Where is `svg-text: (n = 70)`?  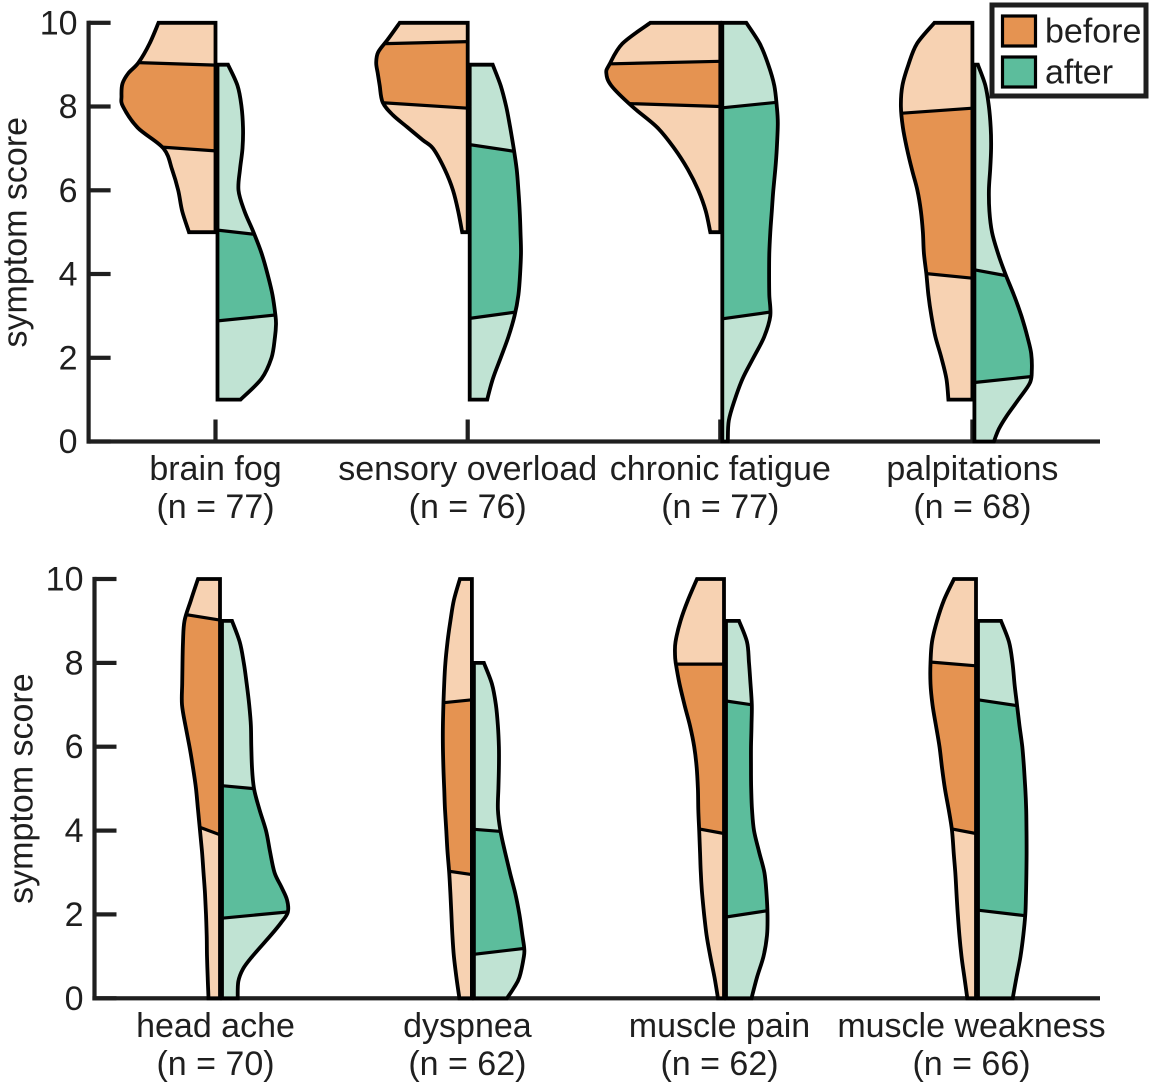 svg-text: (n = 70) is located at coordinates (215, 1064).